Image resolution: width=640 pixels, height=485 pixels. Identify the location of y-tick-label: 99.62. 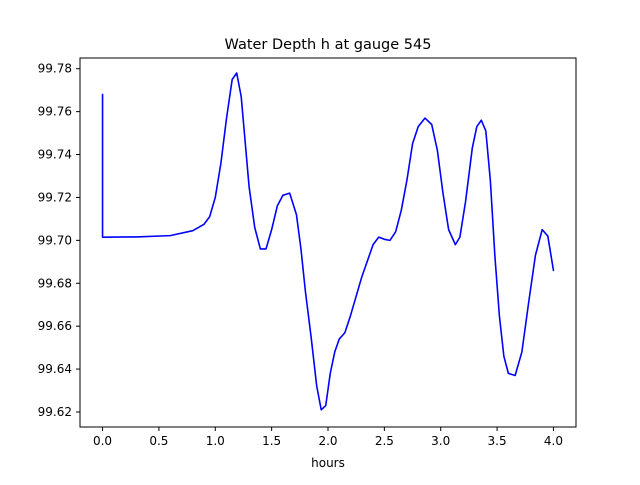
(55, 412).